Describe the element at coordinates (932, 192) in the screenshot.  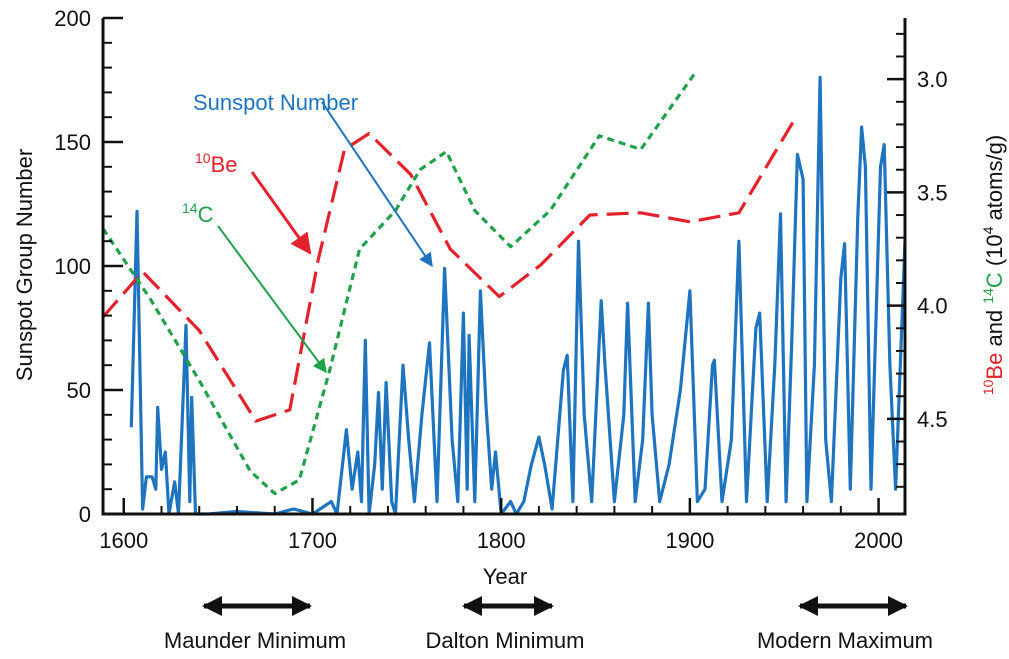
I see `y2-tick-label: 3.5` at that location.